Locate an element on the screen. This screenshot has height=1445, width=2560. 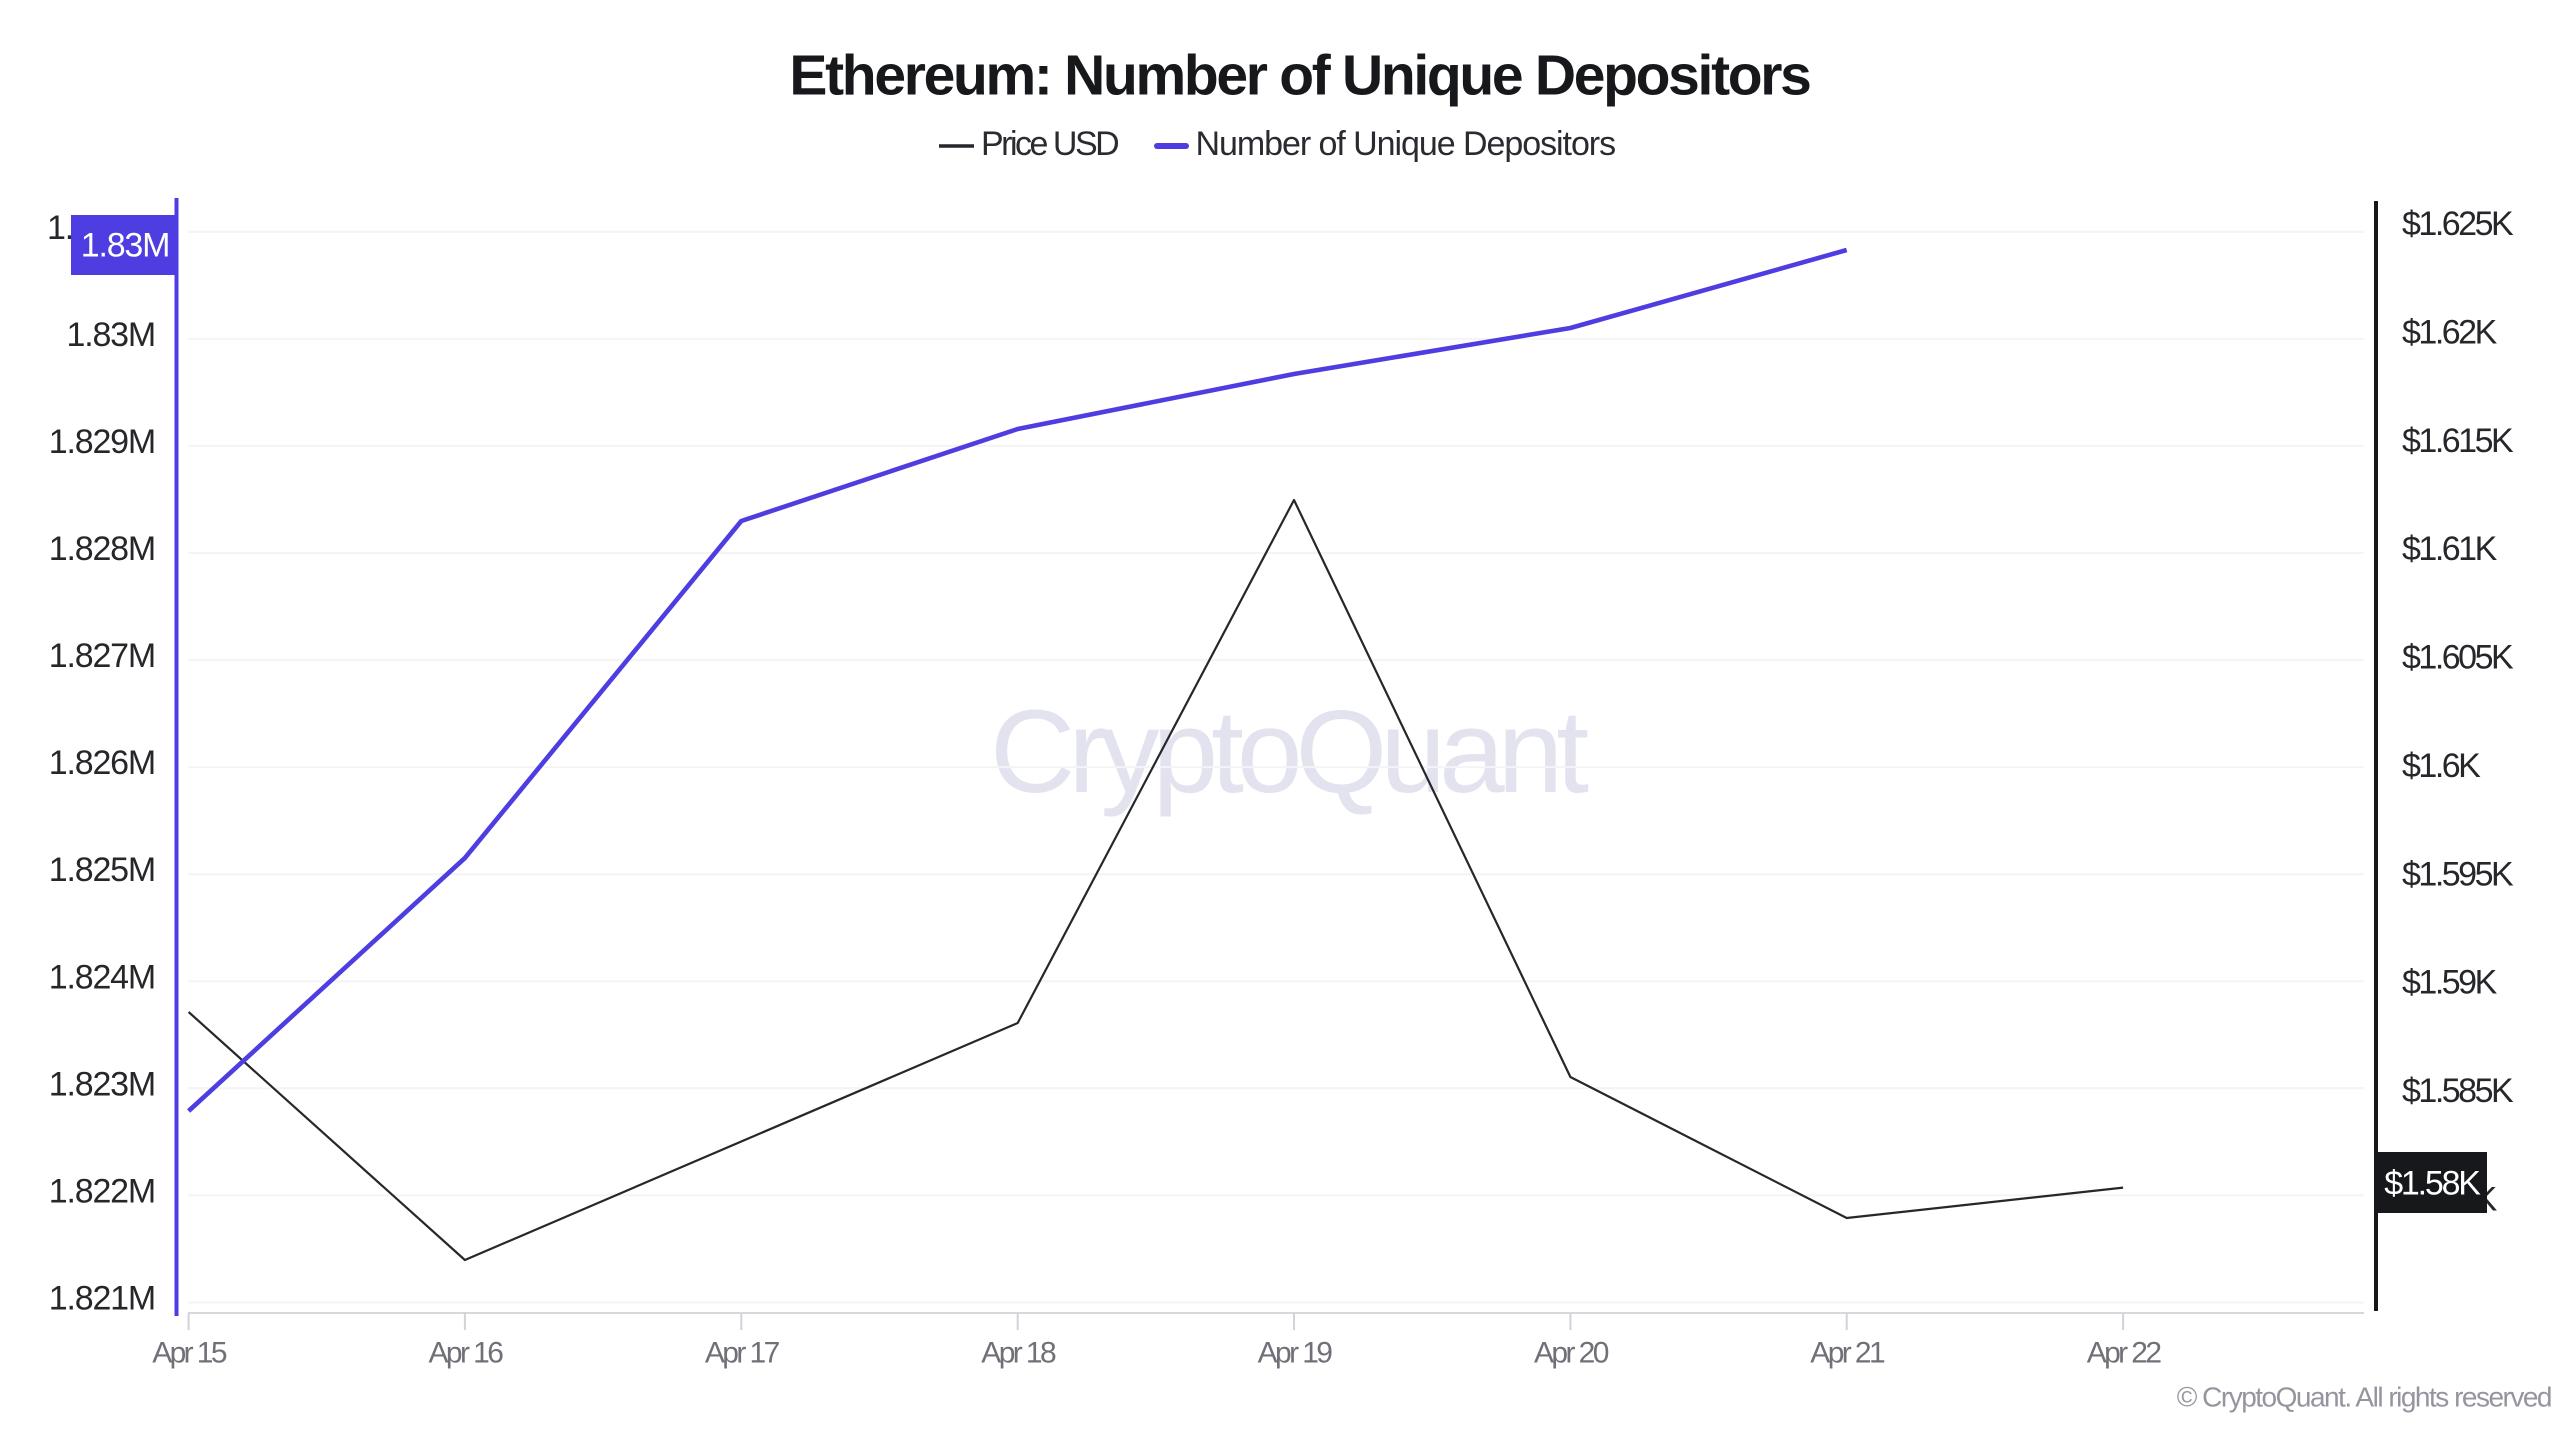
svg-text: Price USD is located at coordinates (1049, 144).